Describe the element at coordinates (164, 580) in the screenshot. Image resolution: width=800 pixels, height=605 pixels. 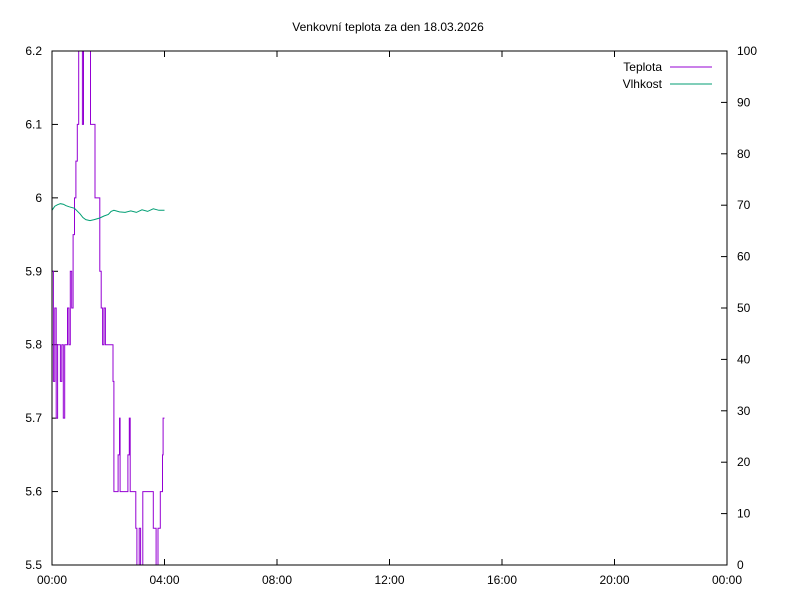
I see `x-tick-label: 04:00` at that location.